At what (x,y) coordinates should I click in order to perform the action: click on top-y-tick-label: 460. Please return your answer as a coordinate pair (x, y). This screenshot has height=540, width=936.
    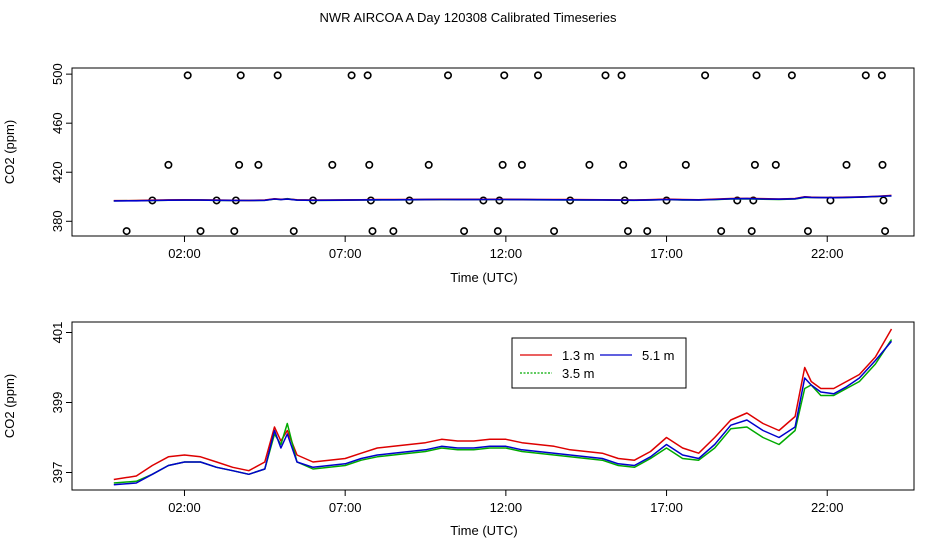
    Looking at the image, I should click on (57, 123).